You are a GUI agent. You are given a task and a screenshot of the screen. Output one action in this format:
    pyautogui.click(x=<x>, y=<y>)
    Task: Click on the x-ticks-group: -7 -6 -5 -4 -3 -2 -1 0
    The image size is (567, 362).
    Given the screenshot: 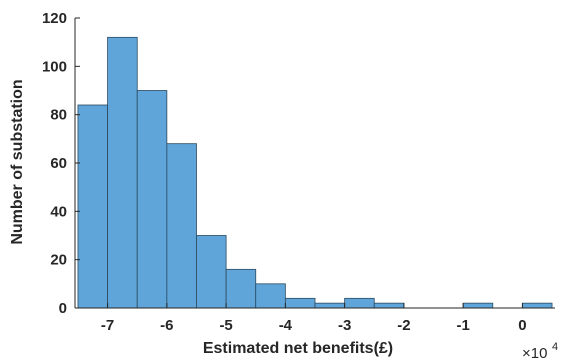 What is the action you would take?
    pyautogui.click(x=314, y=318)
    